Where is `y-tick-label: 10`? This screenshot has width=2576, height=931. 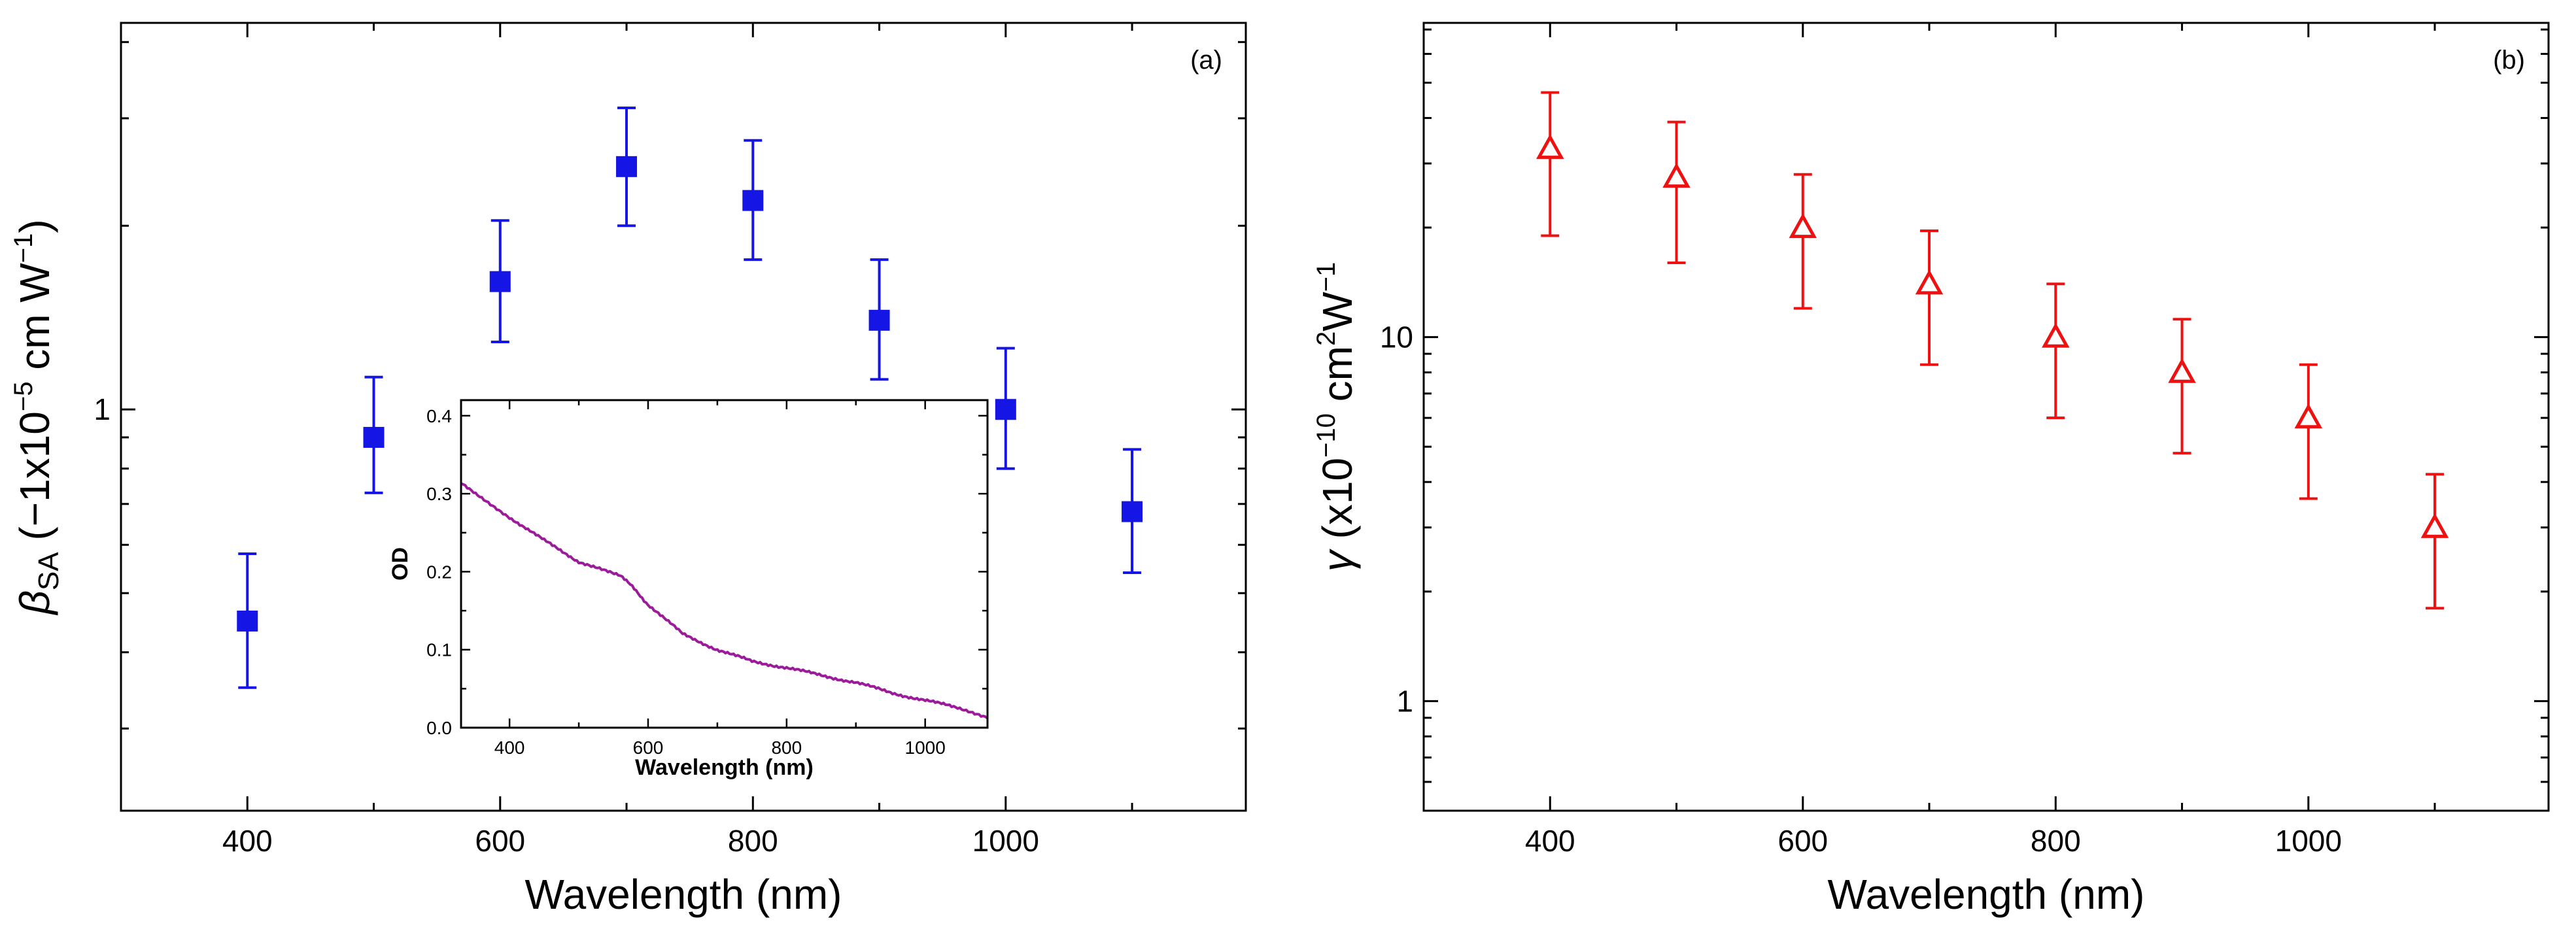
y-tick-label: 10 is located at coordinates (1397, 337).